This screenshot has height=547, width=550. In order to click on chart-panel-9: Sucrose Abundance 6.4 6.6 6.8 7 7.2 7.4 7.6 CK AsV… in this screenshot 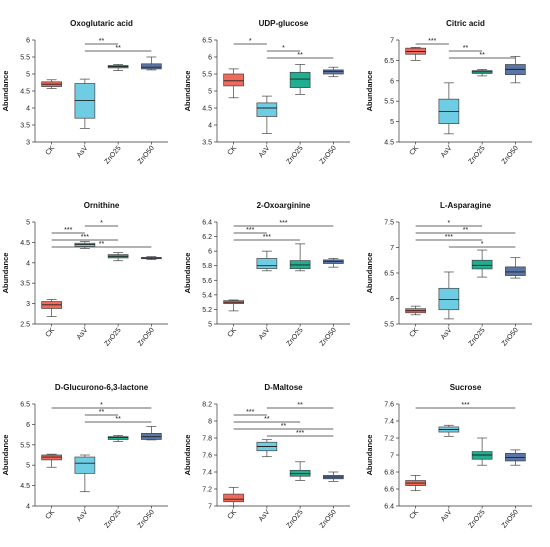, I will do `click(448, 456)`.